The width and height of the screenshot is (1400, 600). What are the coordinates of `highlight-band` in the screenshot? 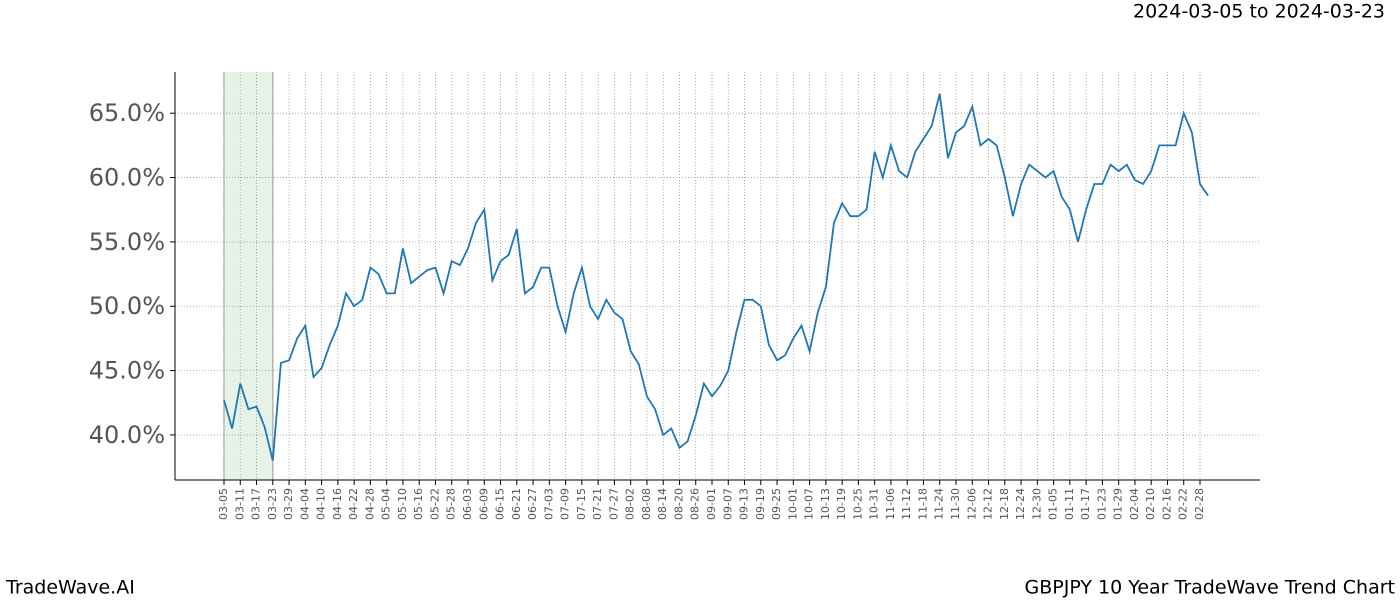 It's located at (248, 276).